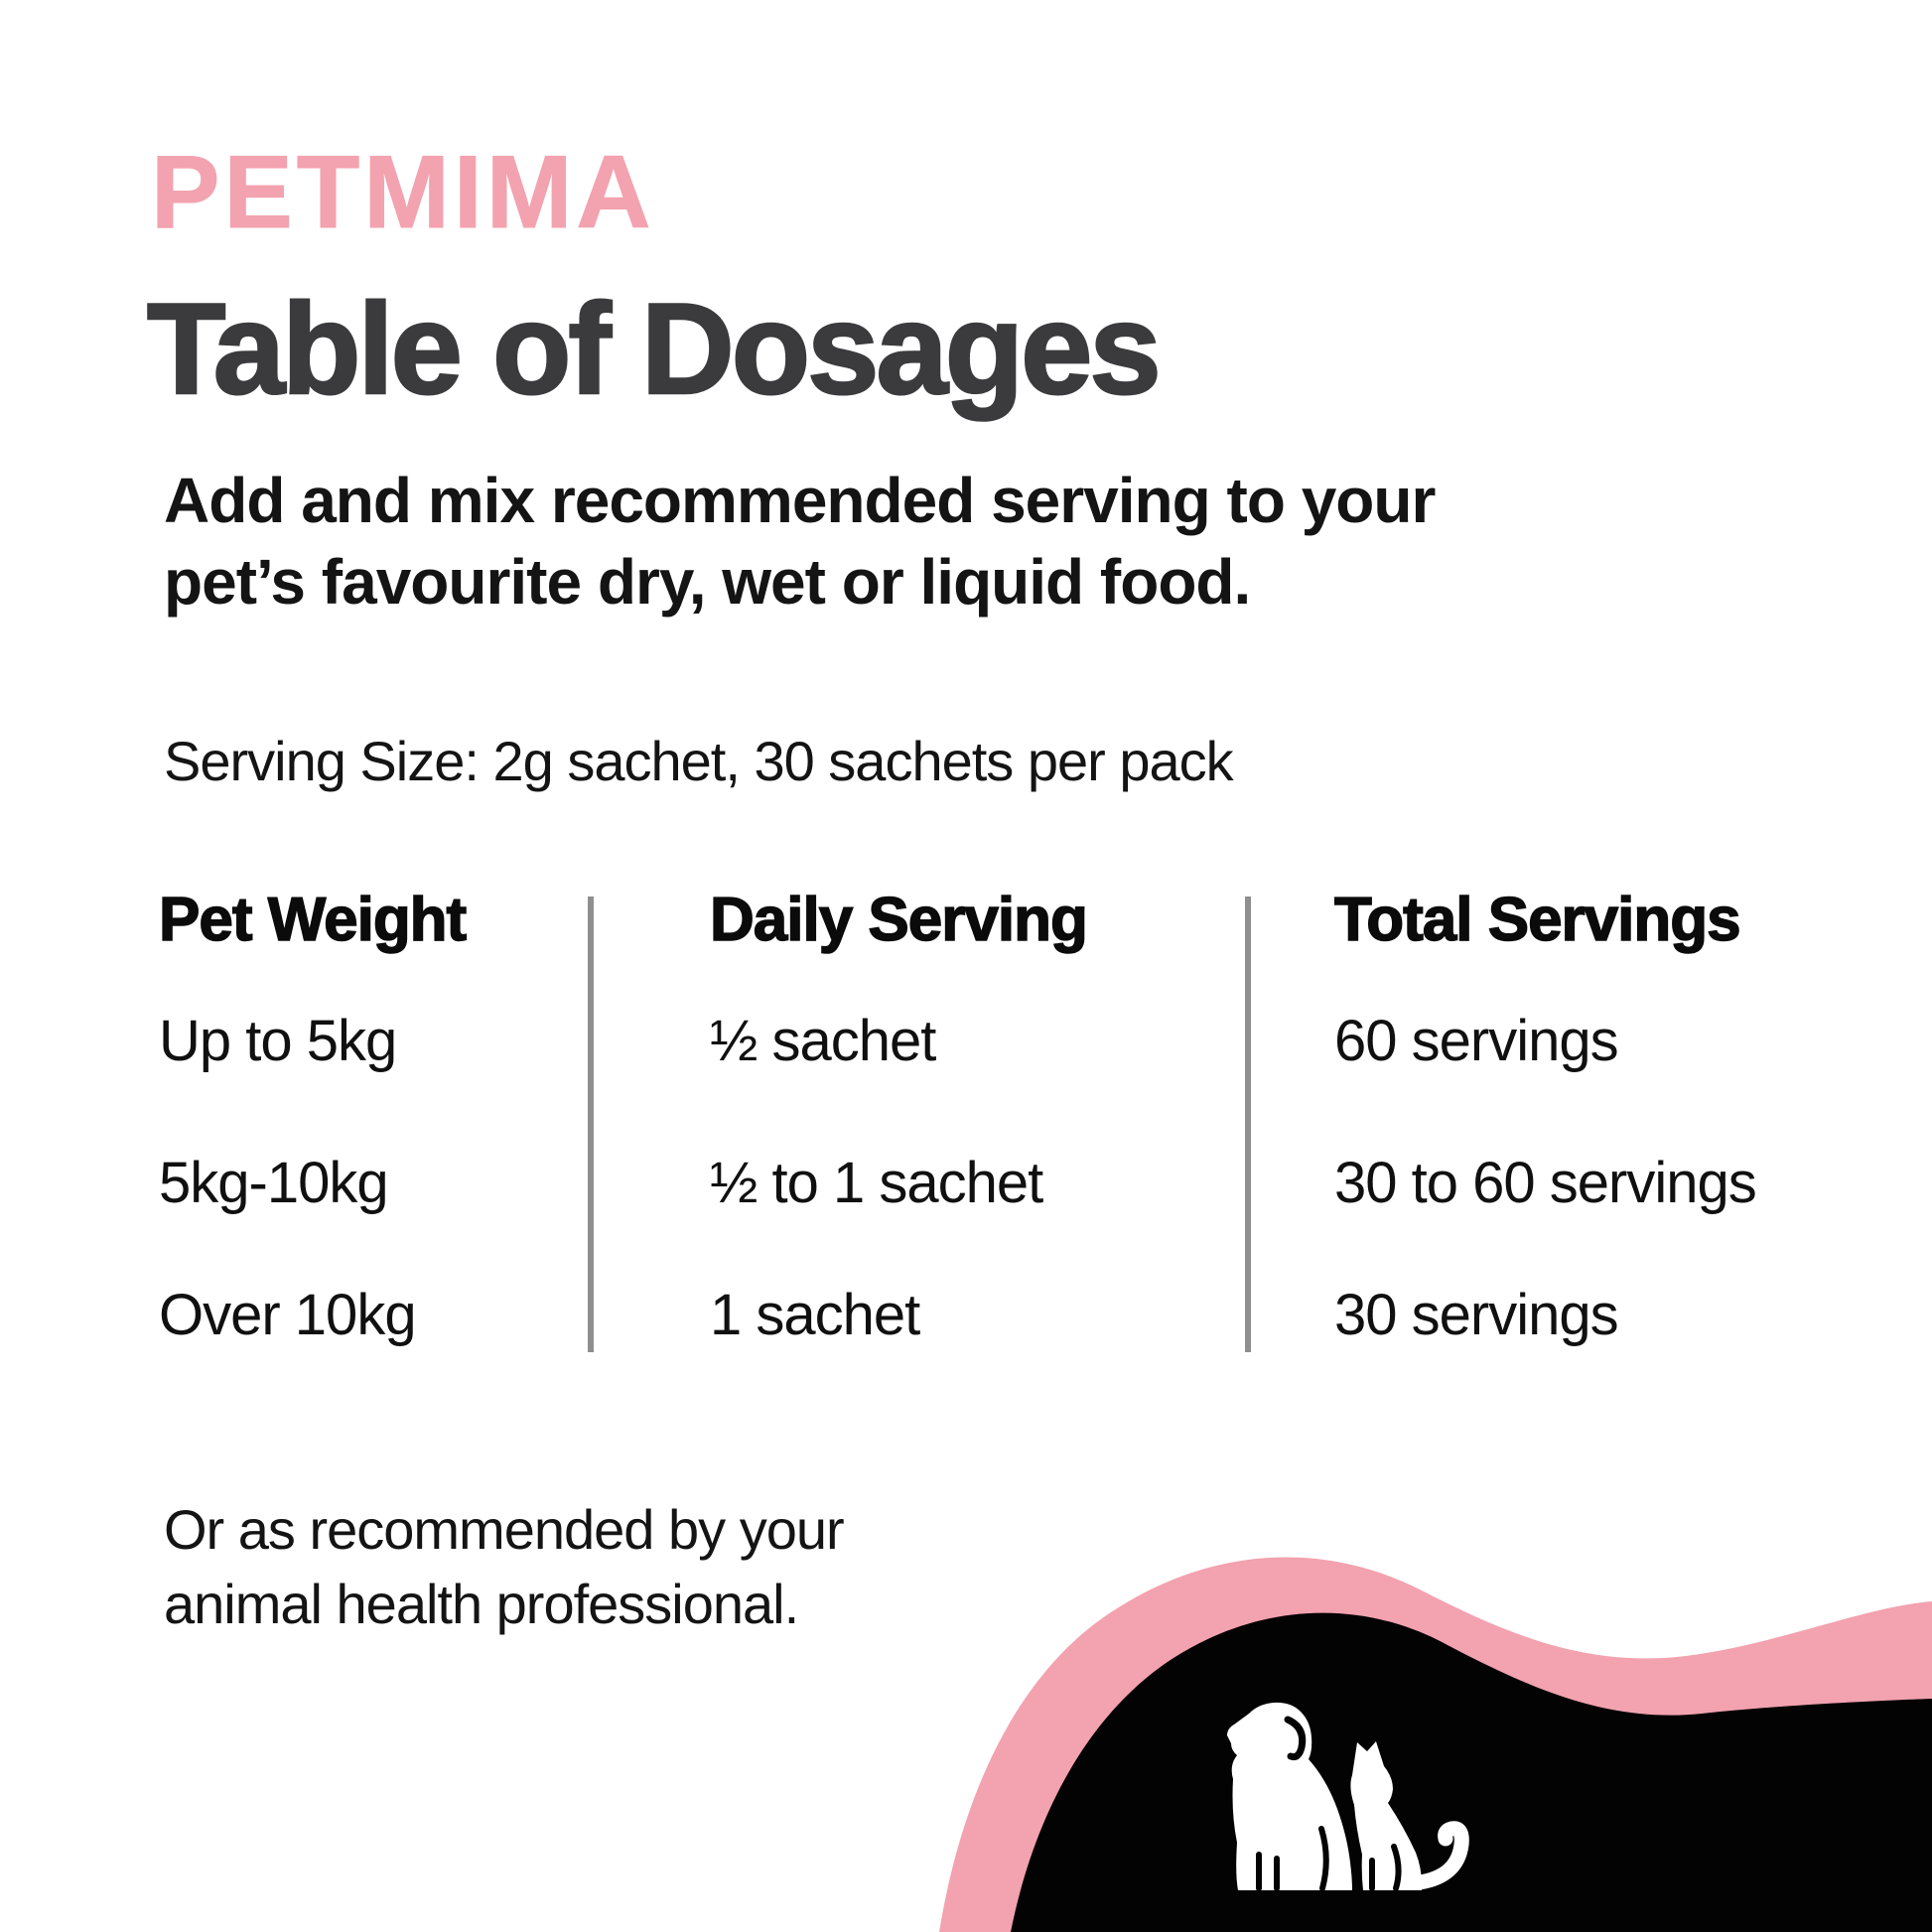 Image resolution: width=1932 pixels, height=1932 pixels. Describe the element at coordinates (278, 1041) in the screenshot. I see `table-cell: Up to 5kg` at that location.